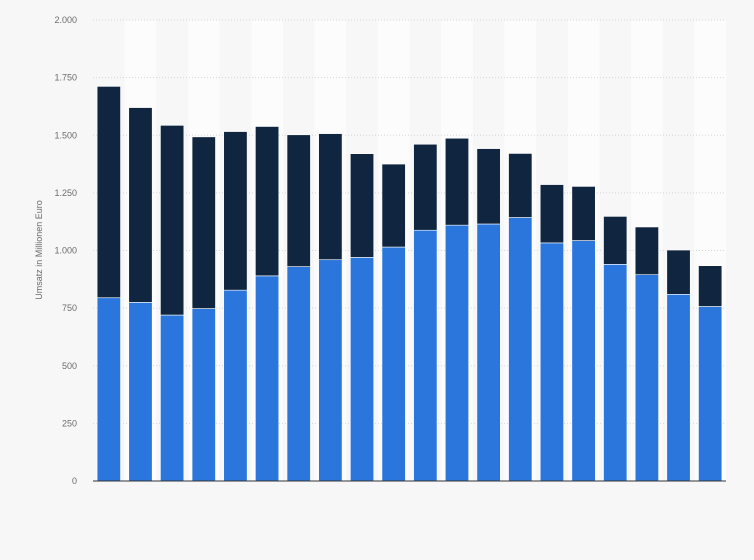 This screenshot has width=754, height=560. What do you see at coordinates (39, 250) in the screenshot?
I see `y-axis-title: Umsatz in Millionen Euro` at bounding box center [39, 250].